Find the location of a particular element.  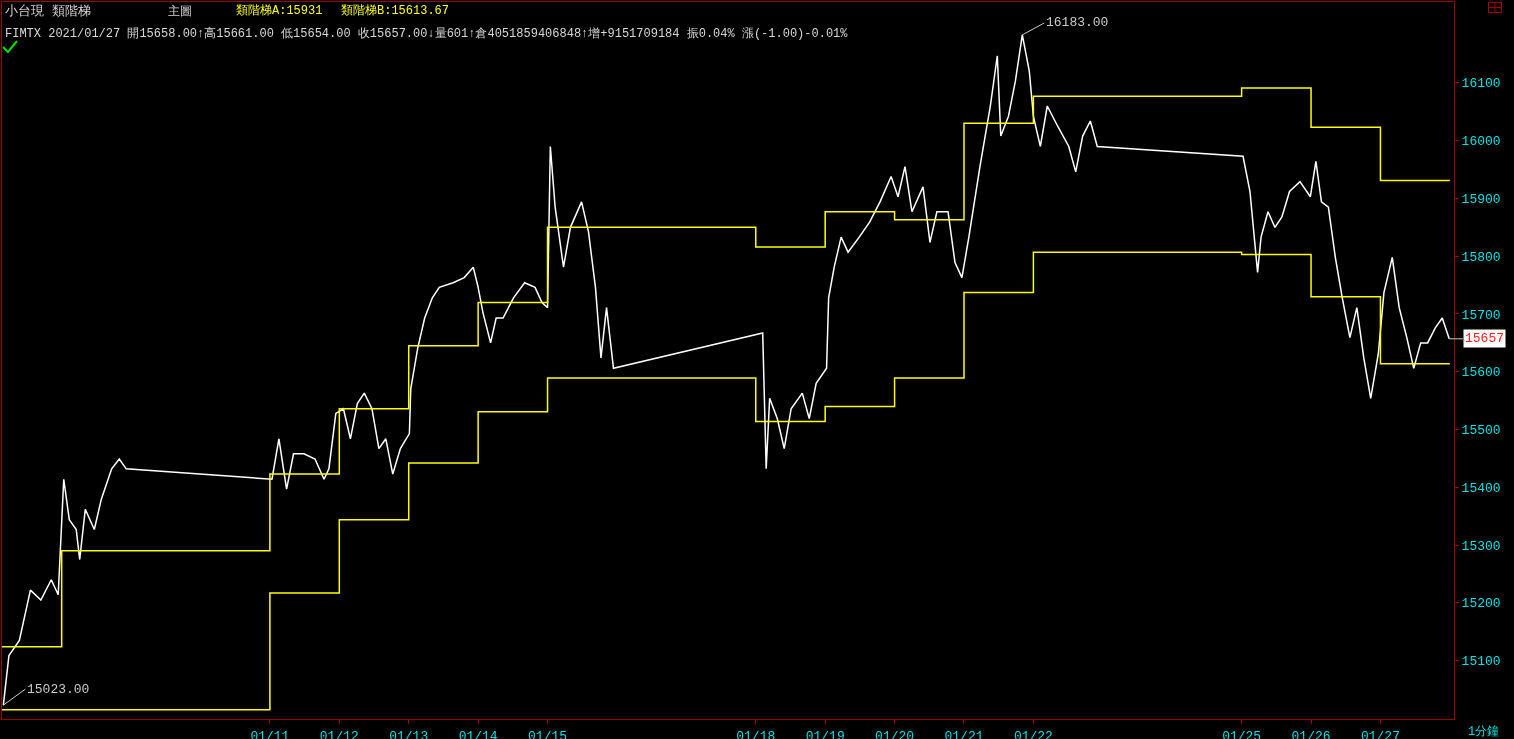

x-tick-label: 01/27 is located at coordinates (1380, 733).